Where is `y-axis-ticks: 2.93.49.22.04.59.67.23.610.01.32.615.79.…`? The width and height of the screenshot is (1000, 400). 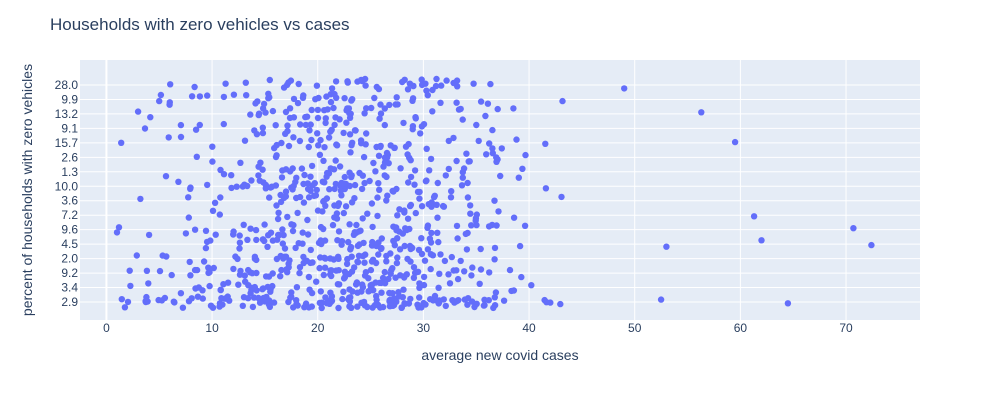
y-axis-ticks: 2.93.49.22.04.59.67.23.610.01.32.615.79.… is located at coordinates (67, 193).